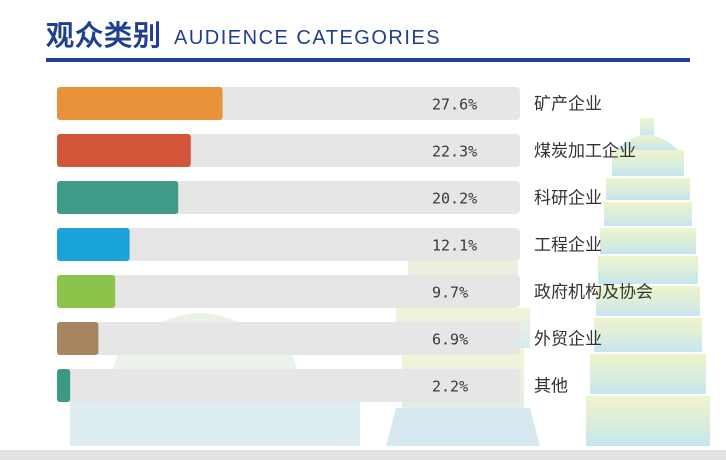 The height and width of the screenshot is (460, 726). I want to click on bar-value-label: 22.3%, so click(454, 152).